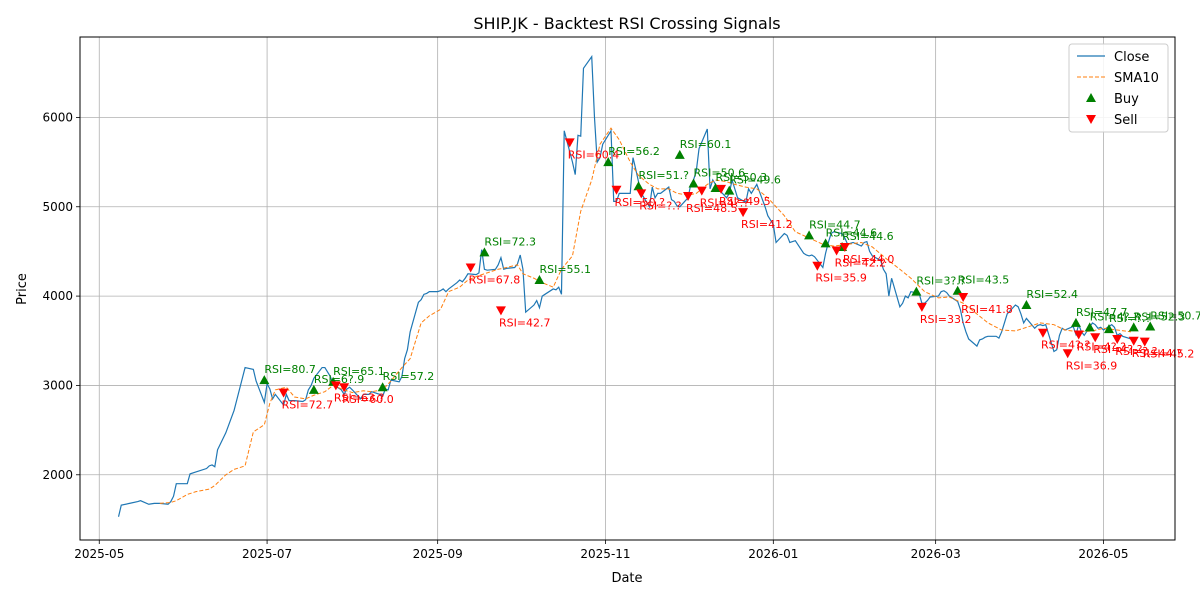  Describe the element at coordinates (1126, 99) in the screenshot. I see `legend-buy-label: Buy` at that location.